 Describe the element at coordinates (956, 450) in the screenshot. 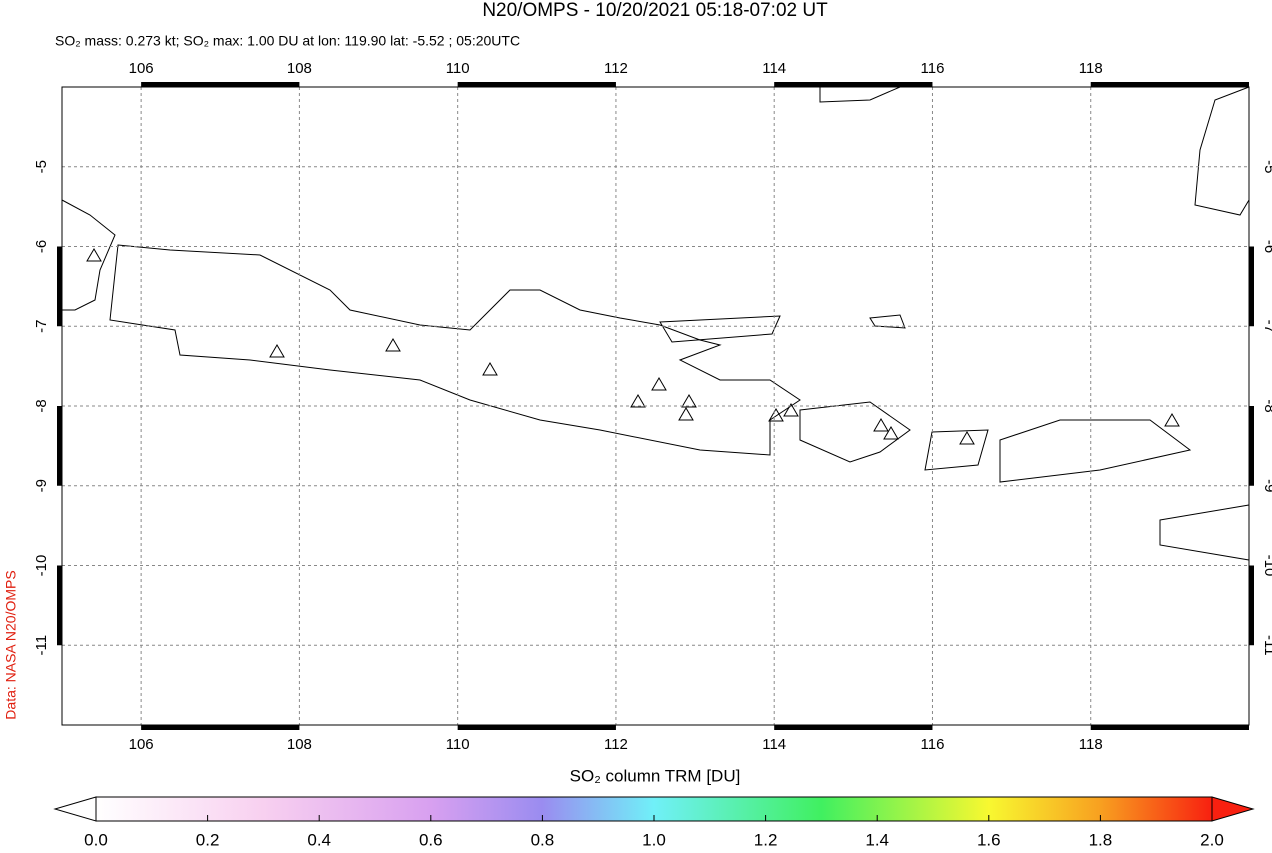

I see `lombok` at that location.